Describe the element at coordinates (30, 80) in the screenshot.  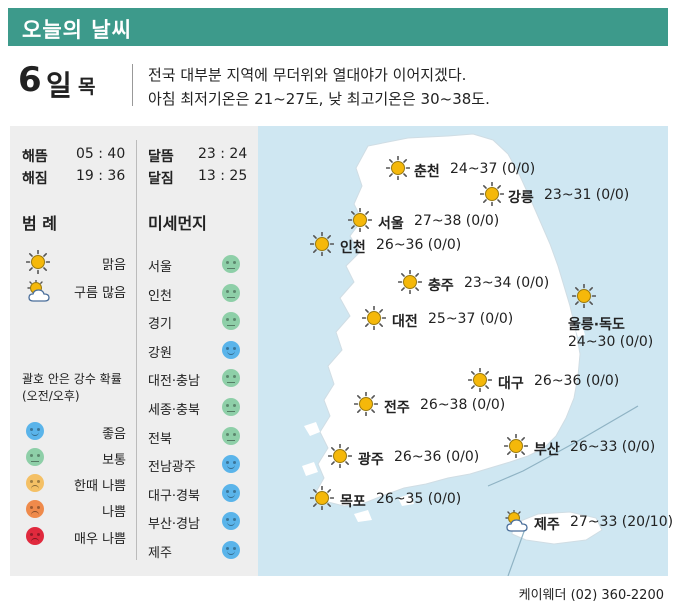
I see `date-day: 6` at that location.